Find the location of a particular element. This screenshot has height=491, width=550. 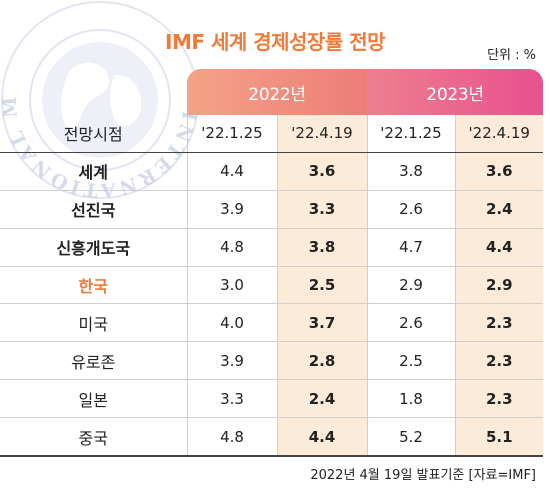

chart-title: IMF 세계 경제성장률 전망 is located at coordinates (275, 42).